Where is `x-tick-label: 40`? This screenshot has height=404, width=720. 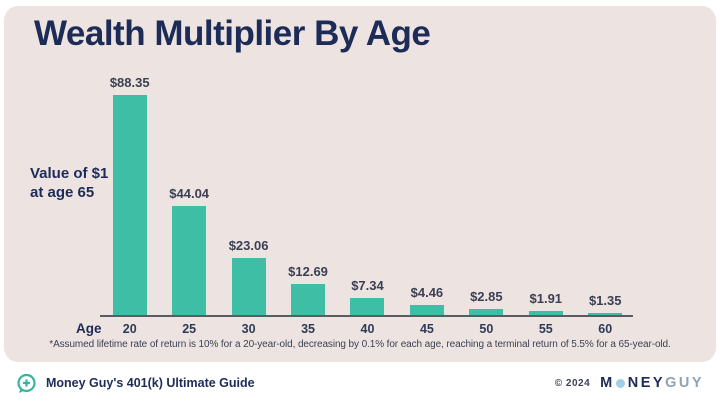 x-tick-label: 40 is located at coordinates (367, 329).